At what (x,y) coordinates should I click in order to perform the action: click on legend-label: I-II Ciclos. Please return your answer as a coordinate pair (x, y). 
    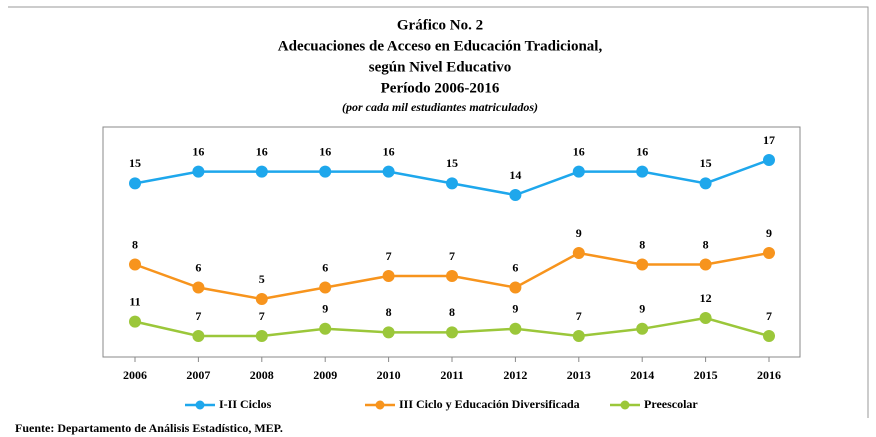
    Looking at the image, I should click on (245, 404).